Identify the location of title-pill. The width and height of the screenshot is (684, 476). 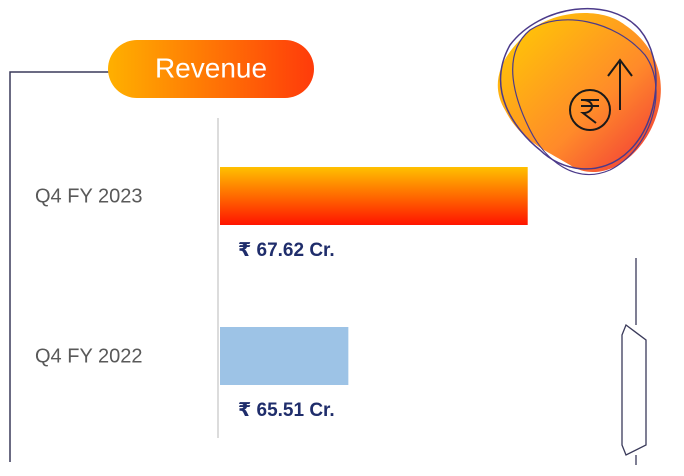
(211, 69).